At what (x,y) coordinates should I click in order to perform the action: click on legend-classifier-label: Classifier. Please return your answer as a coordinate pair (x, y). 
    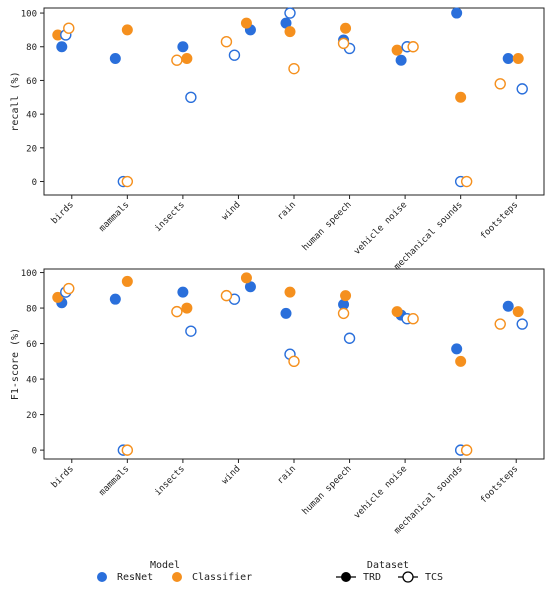
    Looking at the image, I should click on (222, 577).